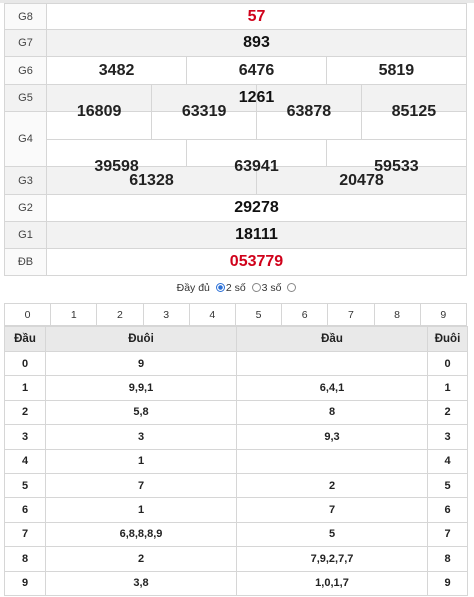 This screenshot has height=597, width=474. Describe the element at coordinates (447, 559) in the screenshot. I see `cell-duoi2: 8` at that location.